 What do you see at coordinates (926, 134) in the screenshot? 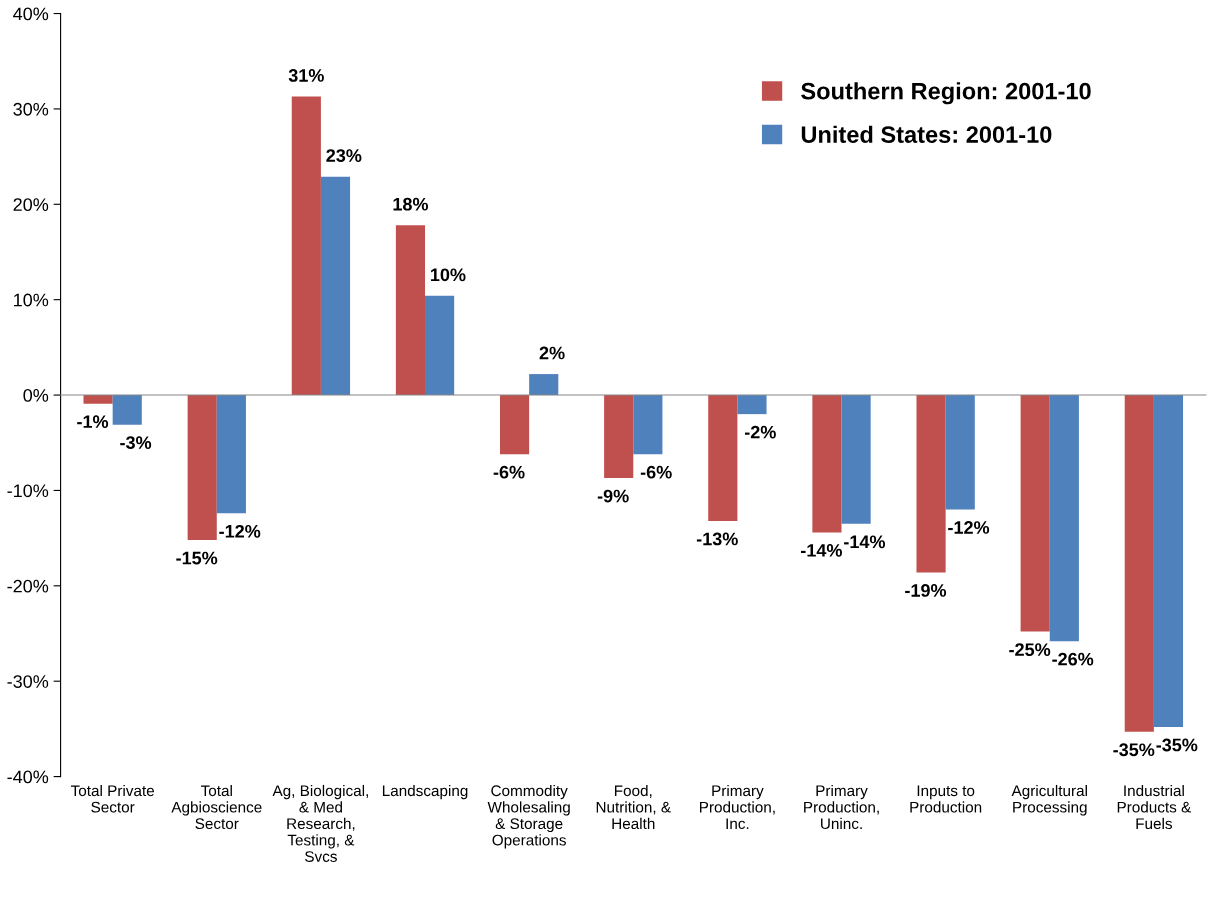
I see `legend-label: United States: 2001-10` at bounding box center [926, 134].